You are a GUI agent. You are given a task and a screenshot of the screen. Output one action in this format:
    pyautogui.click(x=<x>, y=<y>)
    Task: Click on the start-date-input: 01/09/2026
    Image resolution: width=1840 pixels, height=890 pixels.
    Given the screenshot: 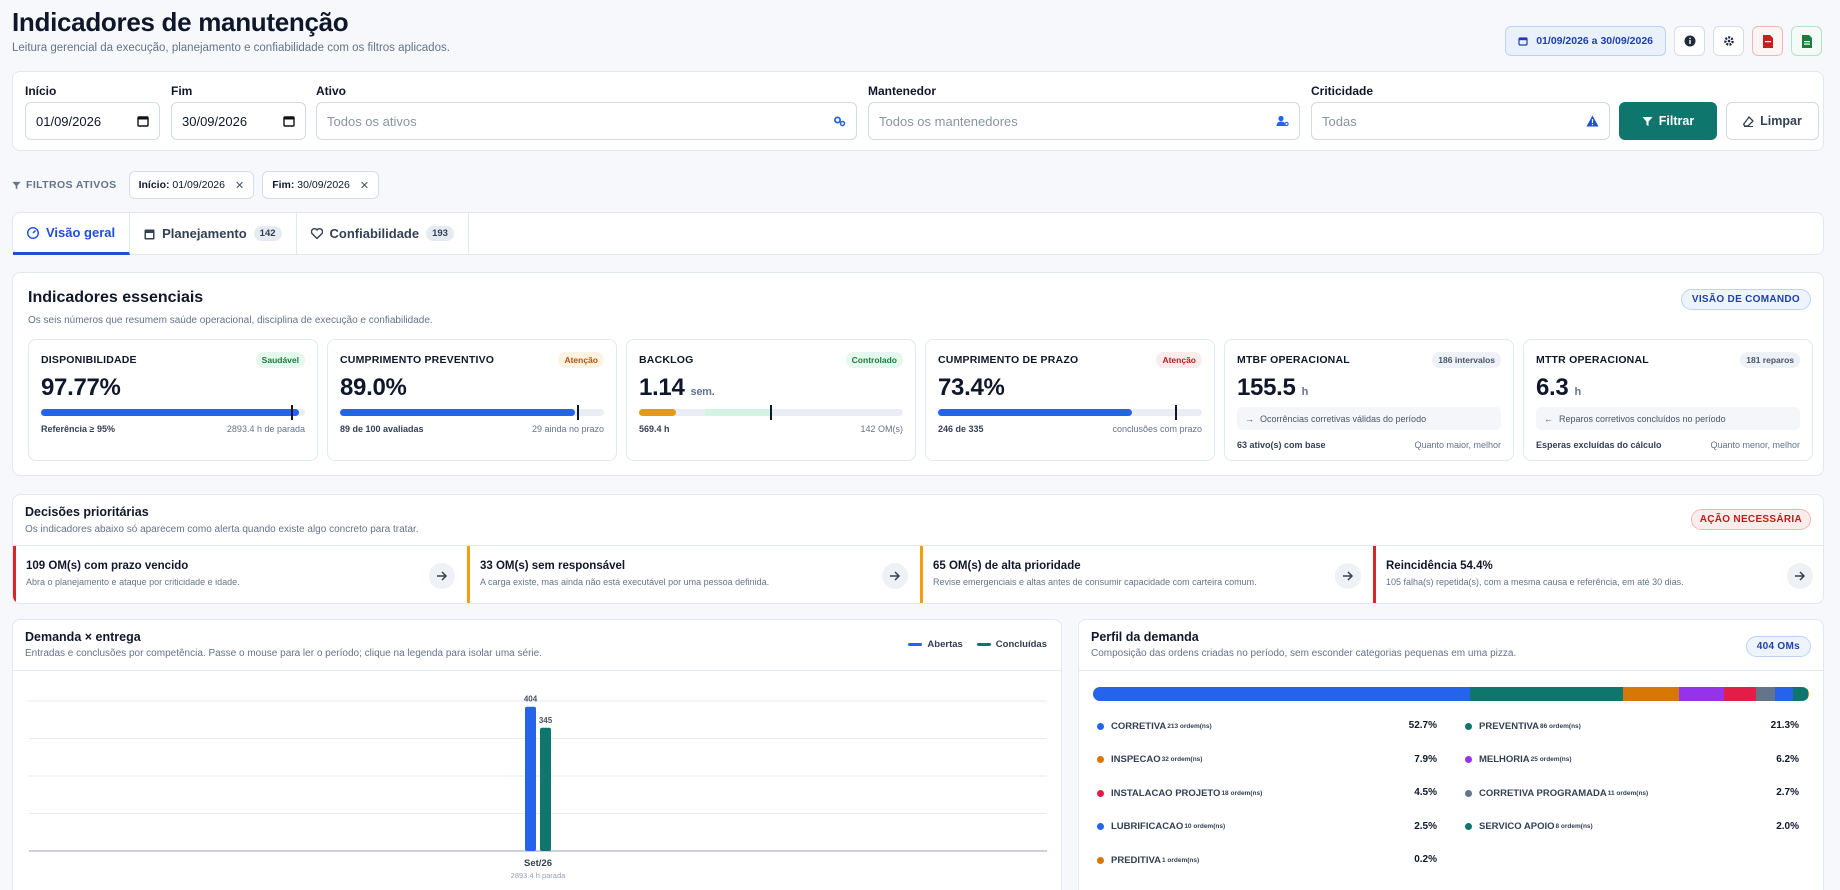 What is the action you would take?
    pyautogui.click(x=92, y=121)
    